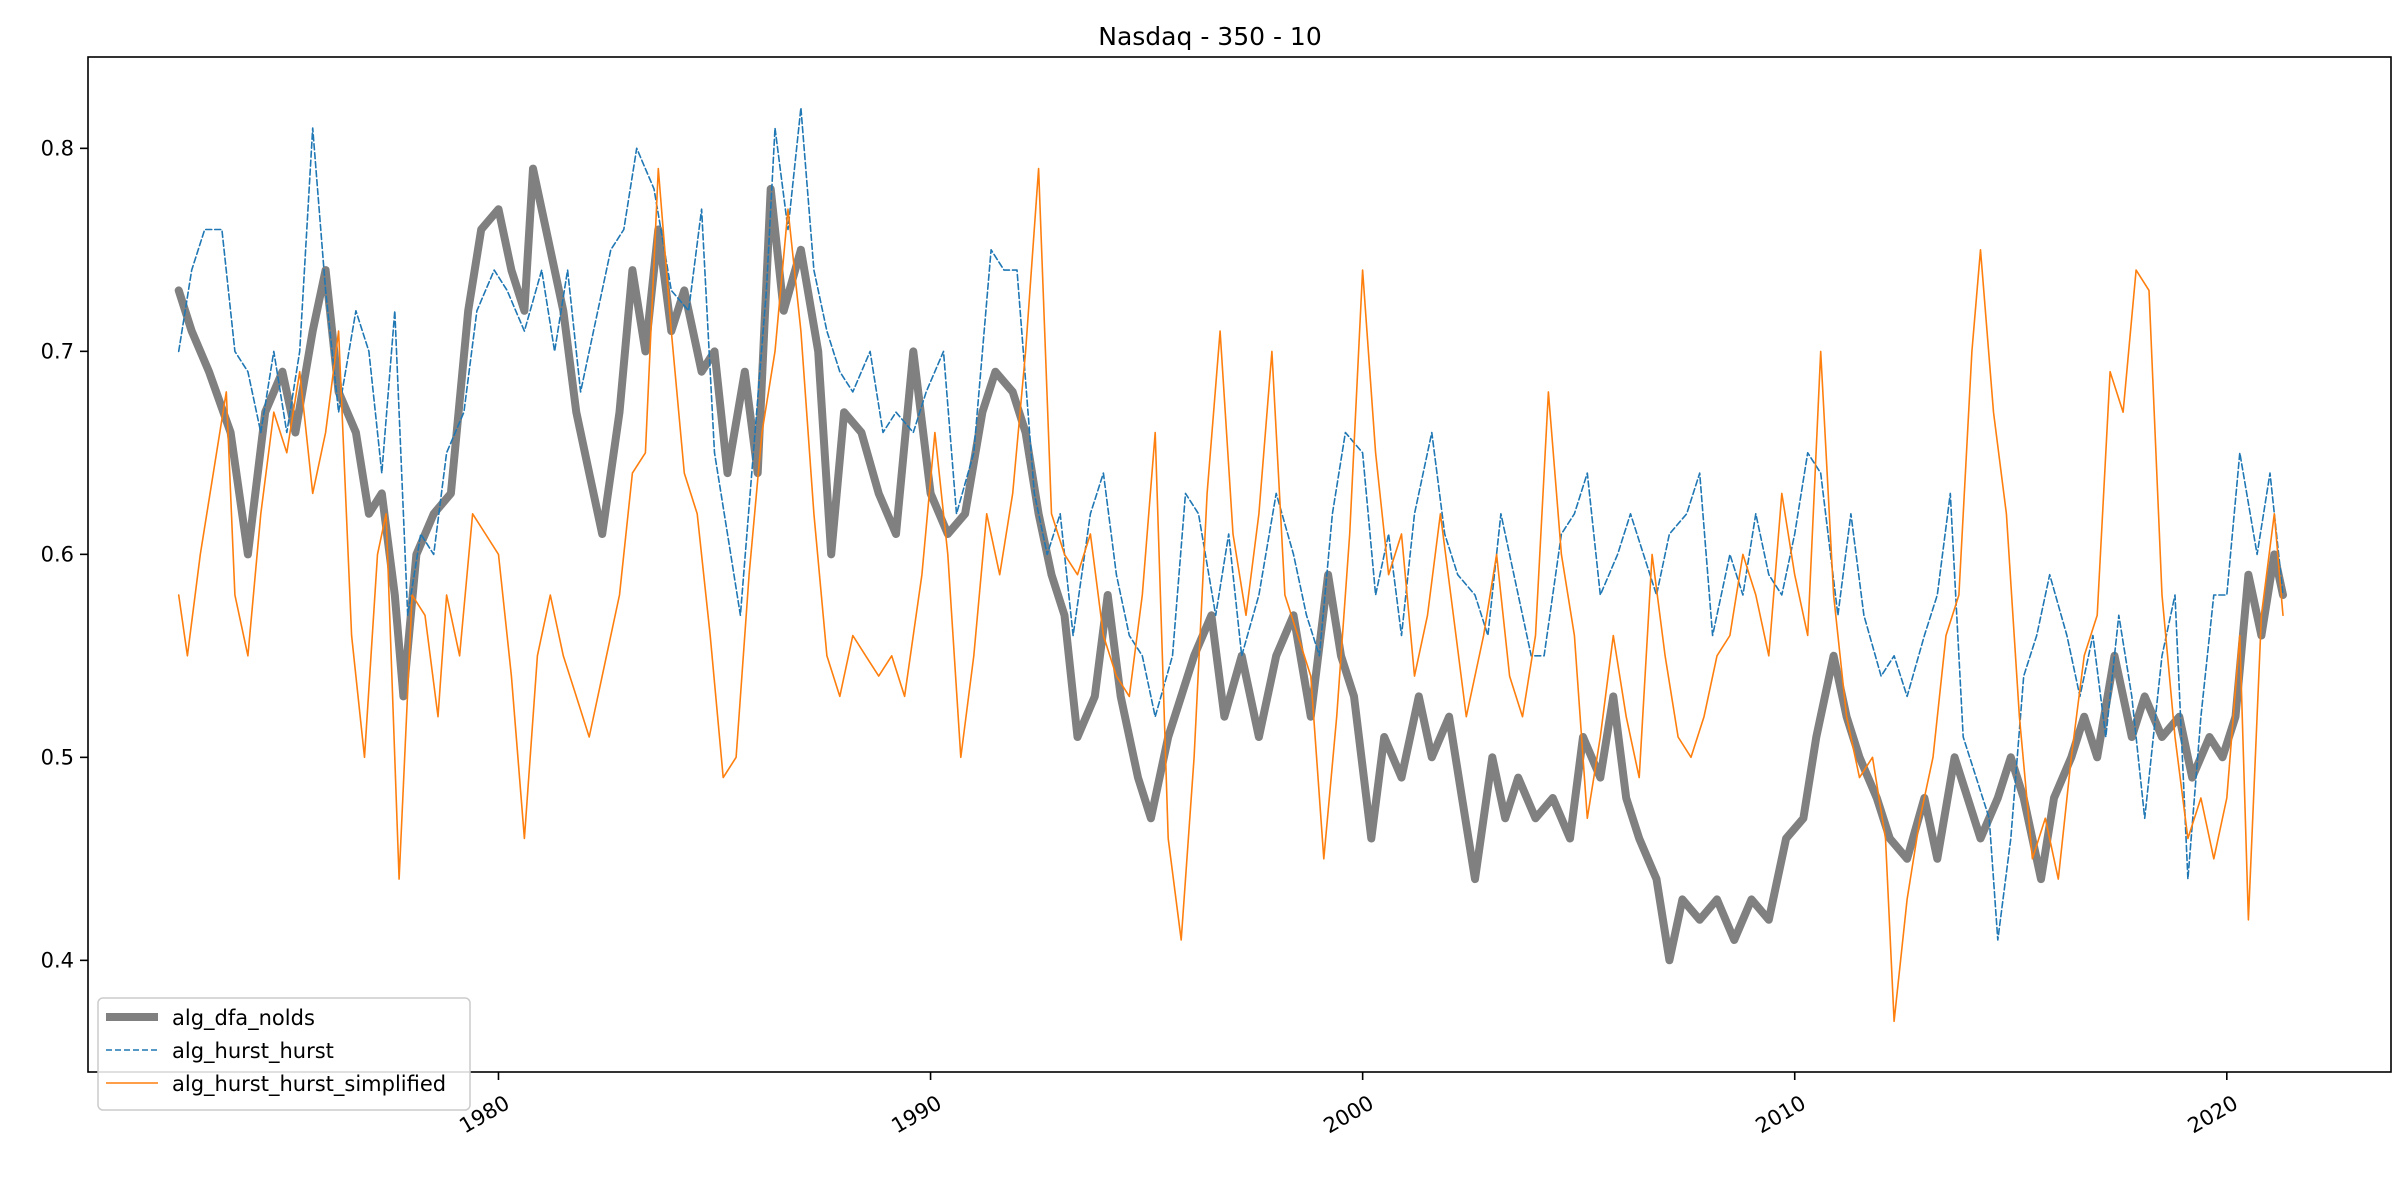  Describe the element at coordinates (57, 757) in the screenshot. I see `y-tick-label: 0.5` at that location.